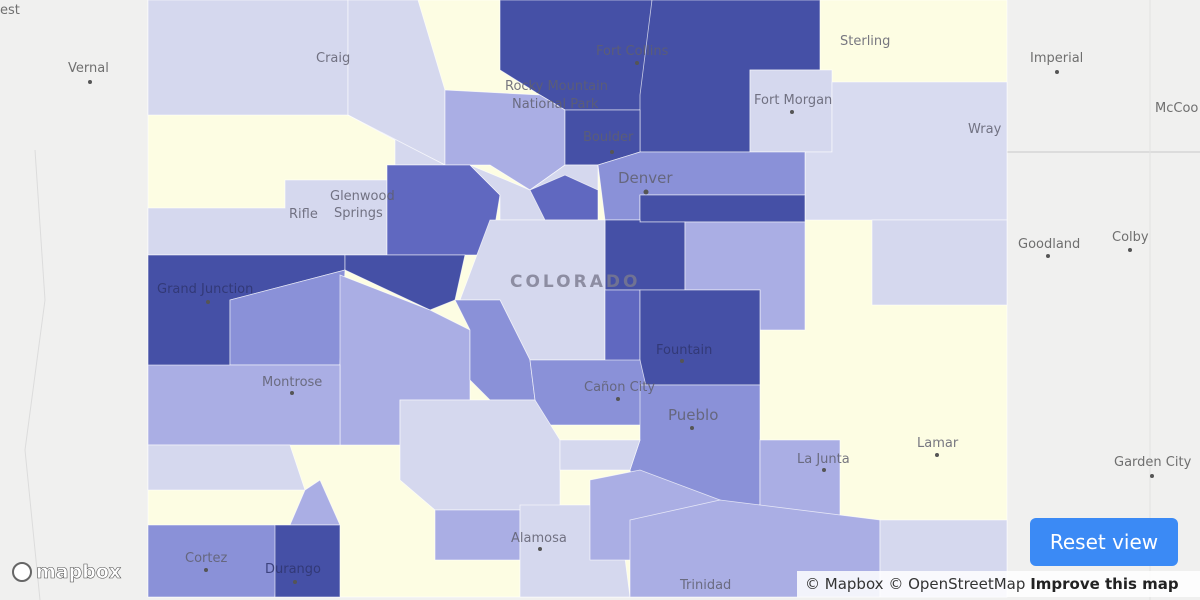 Image resolution: width=1200 pixels, height=600 pixels. Describe the element at coordinates (865, 41) in the screenshot. I see `place-label: Sterling` at that location.